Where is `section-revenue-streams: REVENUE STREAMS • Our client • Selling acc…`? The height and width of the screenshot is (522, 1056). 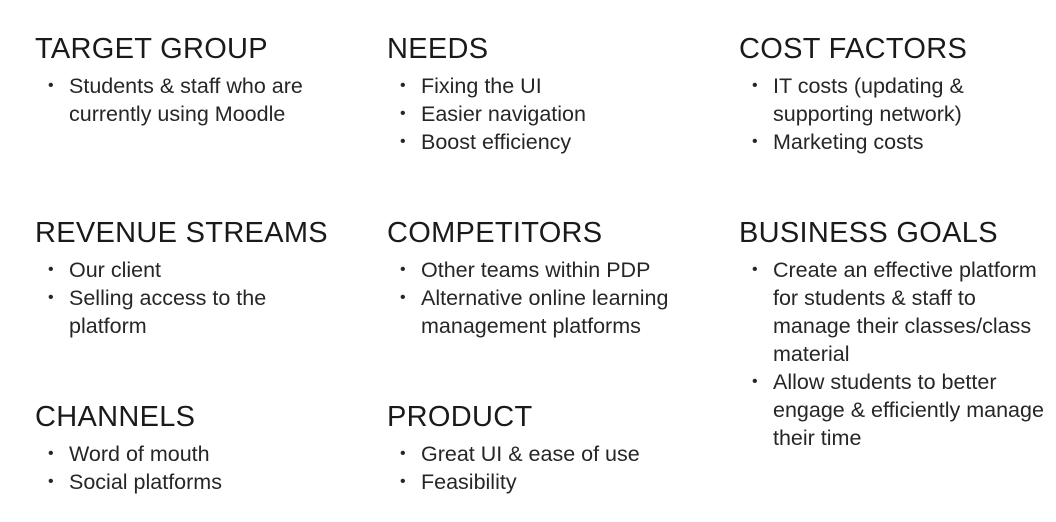 section-revenue-streams: REVENUE STREAMS • Our client • Selling acc… is located at coordinates (185, 279).